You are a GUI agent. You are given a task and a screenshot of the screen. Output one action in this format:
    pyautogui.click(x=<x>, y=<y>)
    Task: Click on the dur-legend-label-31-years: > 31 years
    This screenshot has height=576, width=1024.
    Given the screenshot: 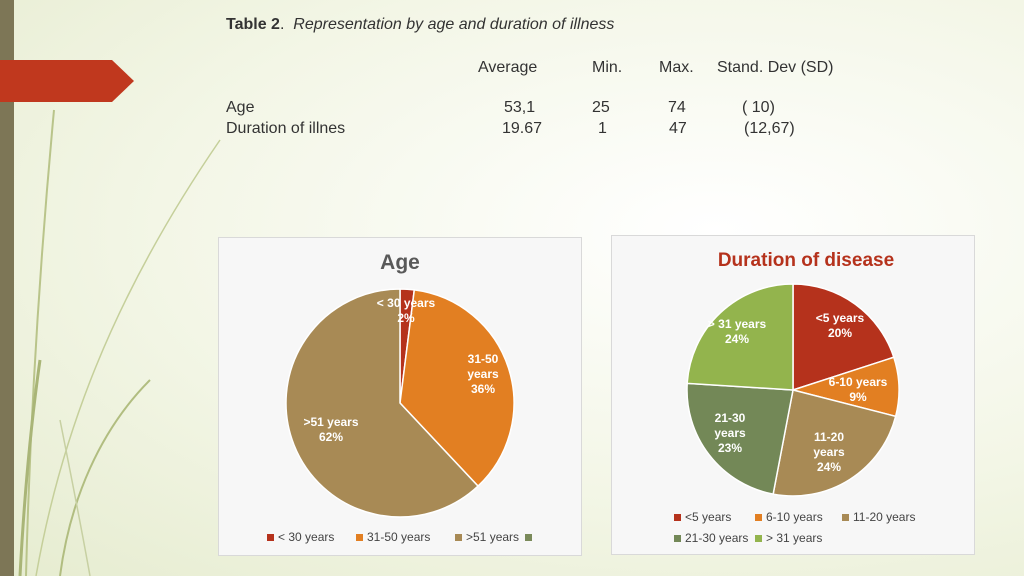 What is the action you would take?
    pyautogui.click(x=794, y=538)
    